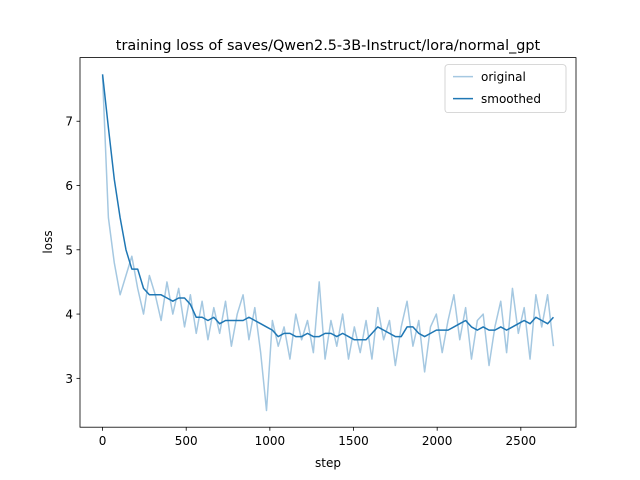 Image resolution: width=640 pixels, height=480 pixels. What do you see at coordinates (328, 463) in the screenshot?
I see `x-axis-label: step` at bounding box center [328, 463].